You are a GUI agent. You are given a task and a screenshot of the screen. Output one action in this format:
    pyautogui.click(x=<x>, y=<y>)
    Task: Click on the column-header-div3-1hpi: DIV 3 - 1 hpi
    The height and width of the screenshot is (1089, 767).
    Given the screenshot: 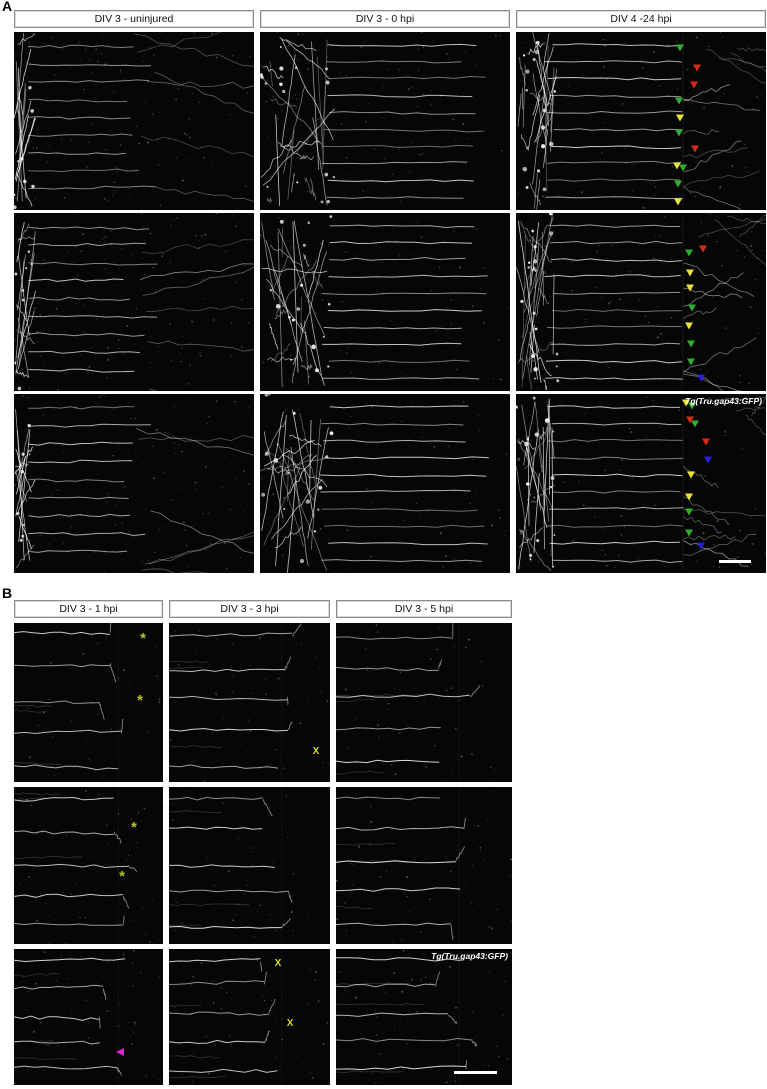 What is the action you would take?
    pyautogui.click(x=88, y=609)
    